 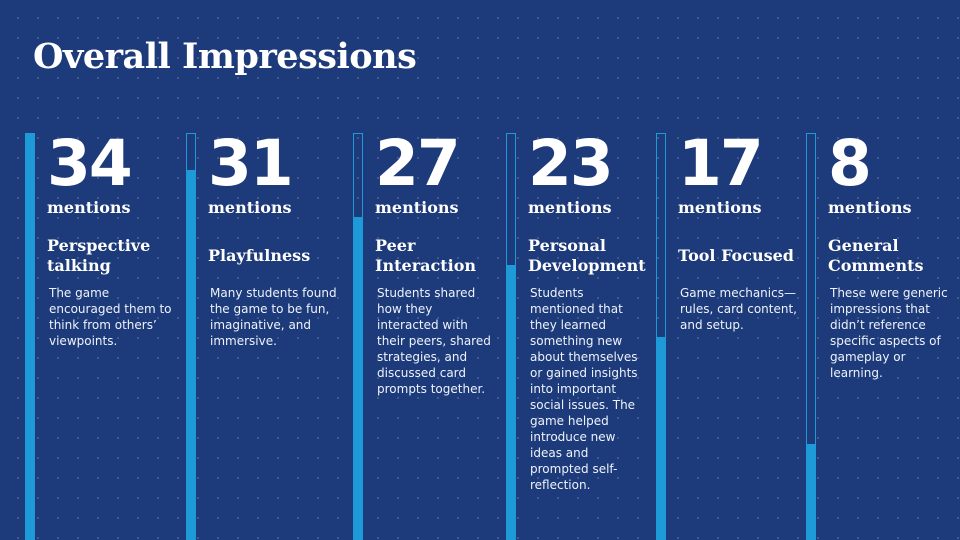 I want to click on page-title: Overall Impressions, so click(x=225, y=56).